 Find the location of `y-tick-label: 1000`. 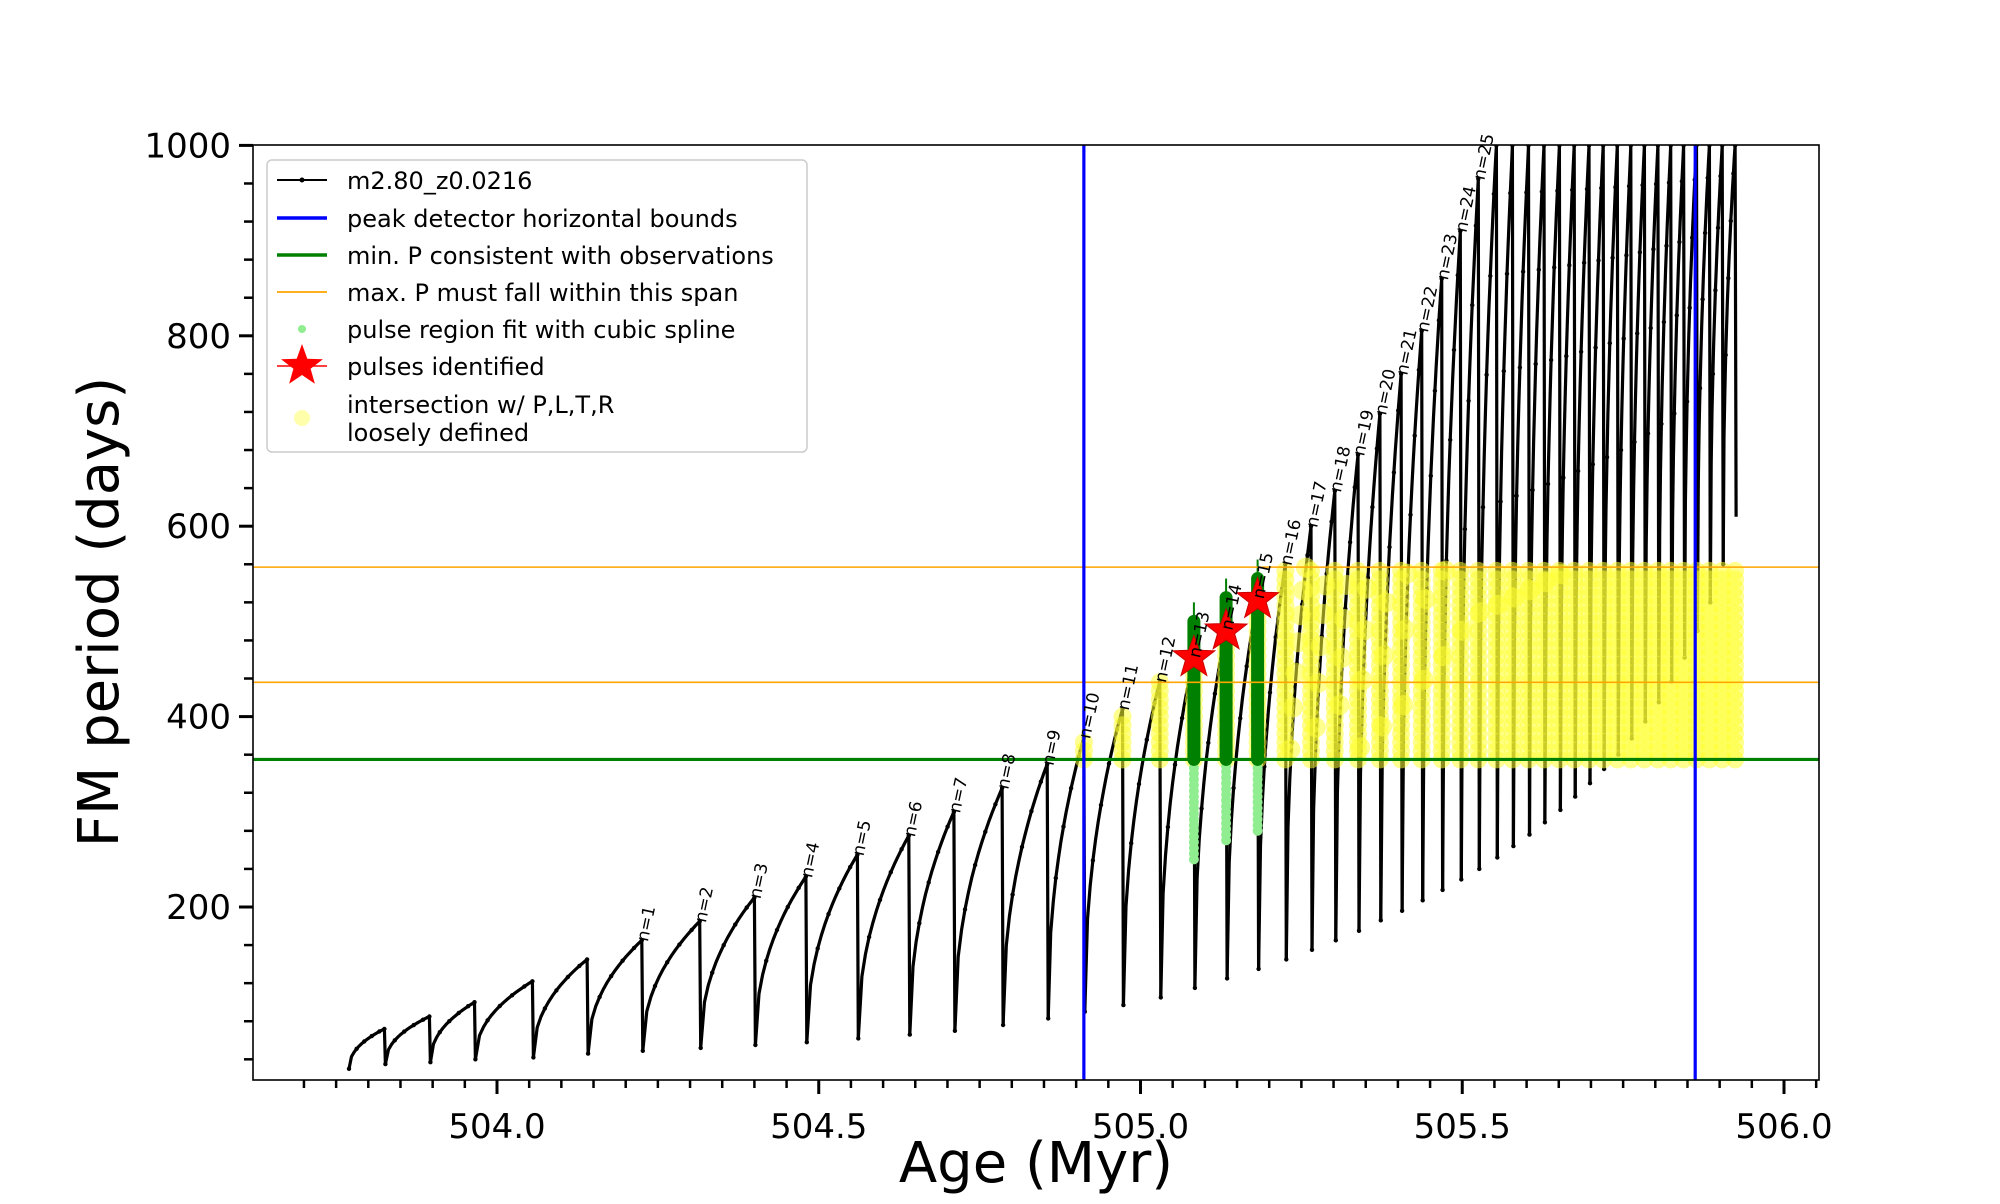

y-tick-label: 1000 is located at coordinates (187, 146).